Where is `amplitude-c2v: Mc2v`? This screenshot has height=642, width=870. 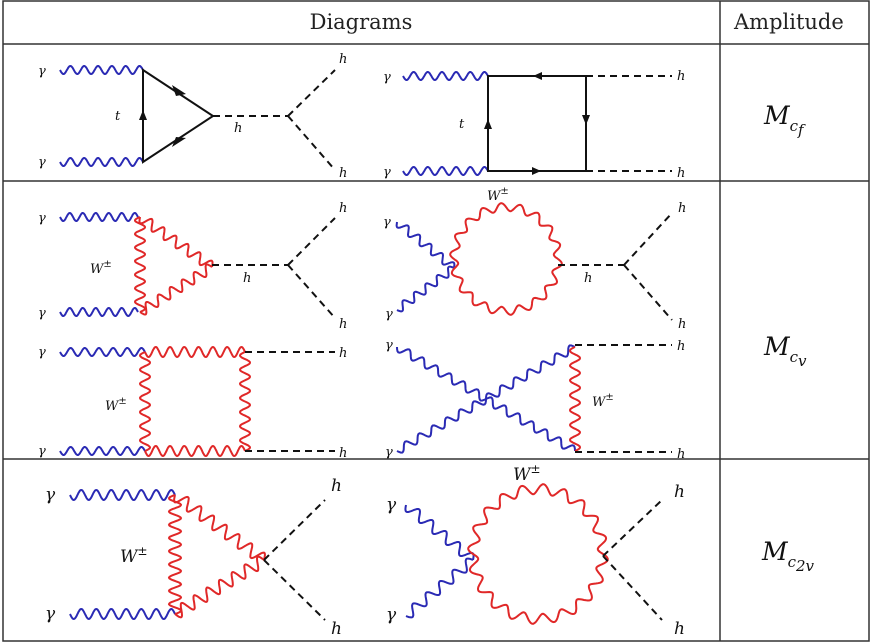
amplitude-c2v: Mc2v is located at coordinates (788, 556).